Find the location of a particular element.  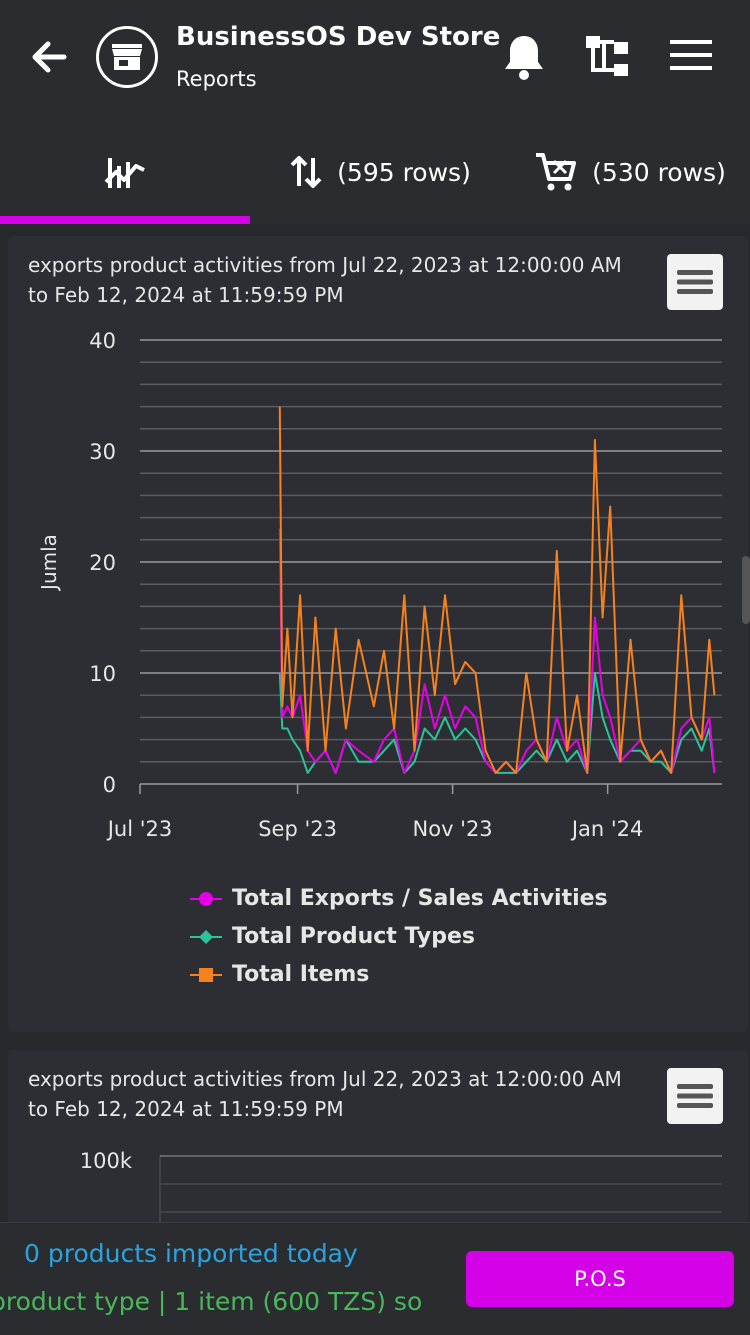

store-icon is located at coordinates (127, 57).